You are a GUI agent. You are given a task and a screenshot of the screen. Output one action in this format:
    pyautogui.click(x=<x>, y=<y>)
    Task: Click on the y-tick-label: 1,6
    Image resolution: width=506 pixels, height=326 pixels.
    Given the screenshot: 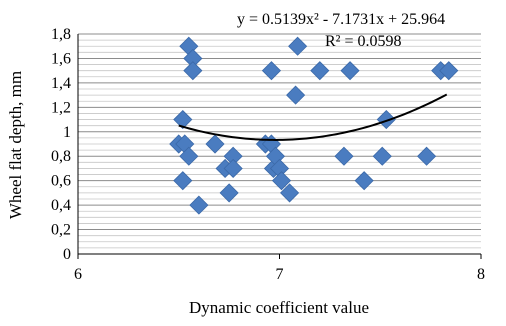 What is the action you would take?
    pyautogui.click(x=61, y=58)
    